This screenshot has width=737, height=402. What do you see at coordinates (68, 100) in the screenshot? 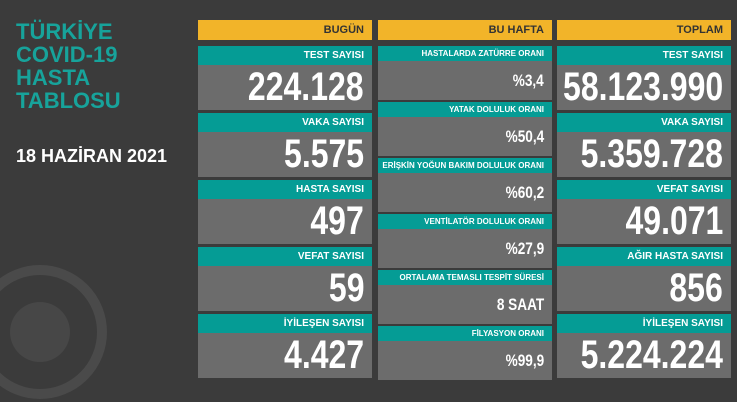
I see `title-line: TABLOSU` at bounding box center [68, 100].